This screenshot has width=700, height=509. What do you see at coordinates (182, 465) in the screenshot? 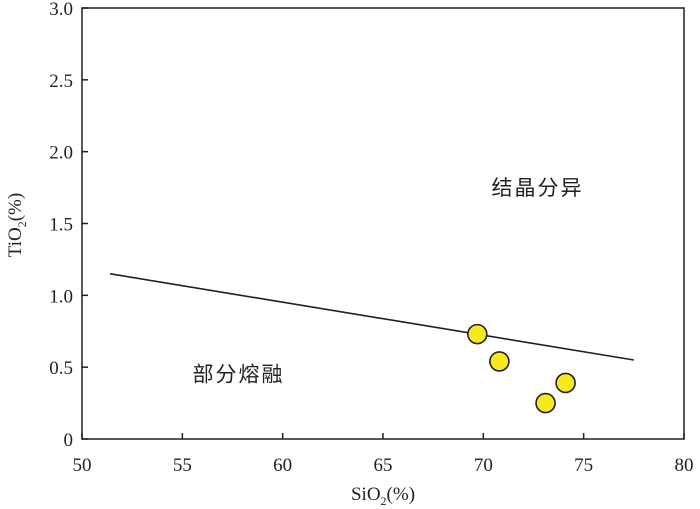
I see `x-tick-label: 55` at bounding box center [182, 465].